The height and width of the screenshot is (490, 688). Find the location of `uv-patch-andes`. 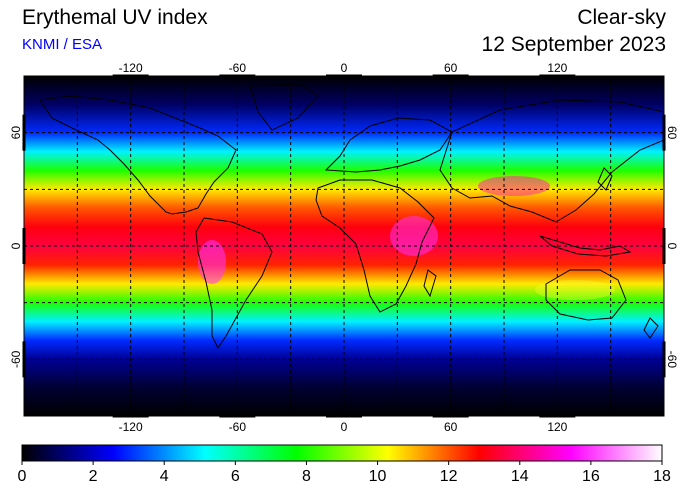

uv-patch-andes is located at coordinates (212, 262).